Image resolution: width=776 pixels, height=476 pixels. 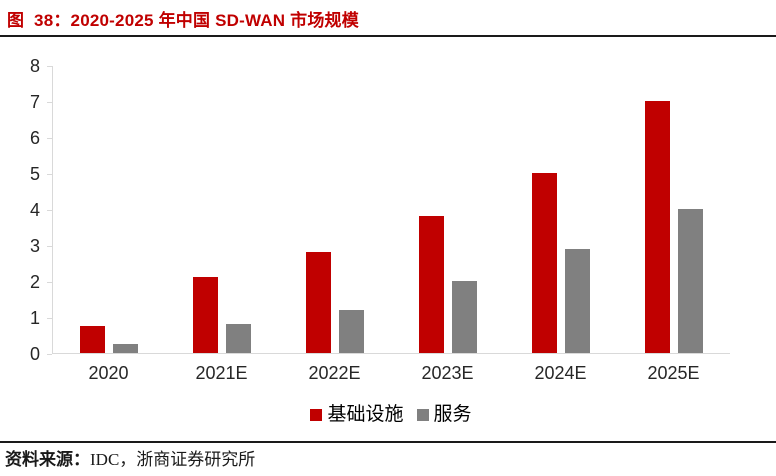 What do you see at coordinates (34, 246) in the screenshot?
I see `y-tick-label-3: 3` at bounding box center [34, 246].